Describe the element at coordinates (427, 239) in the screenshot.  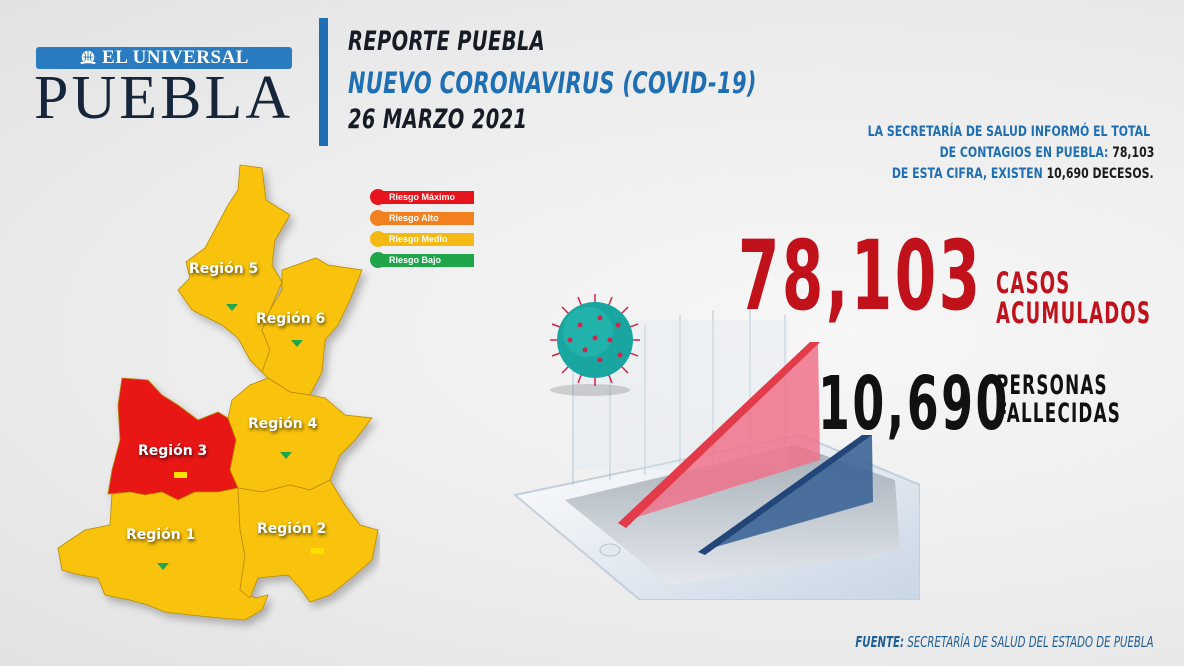
I see `legend-label: Riesgo Medio` at that location.